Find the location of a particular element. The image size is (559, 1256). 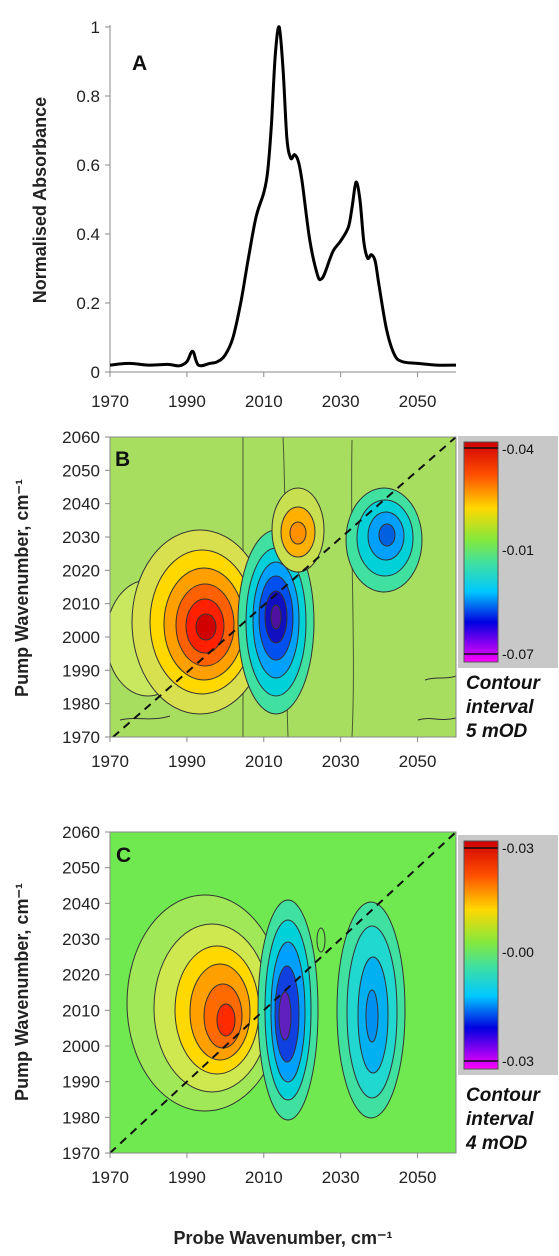

panel-c-ytick-label: 2060 is located at coordinates (81, 832).